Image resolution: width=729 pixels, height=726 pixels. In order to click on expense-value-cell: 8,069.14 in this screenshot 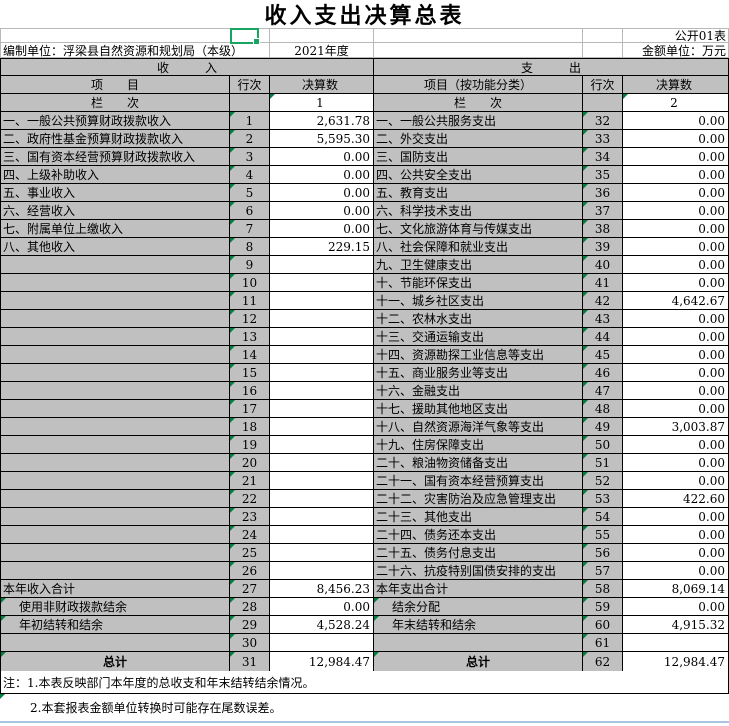, I will do `click(676, 589)`.